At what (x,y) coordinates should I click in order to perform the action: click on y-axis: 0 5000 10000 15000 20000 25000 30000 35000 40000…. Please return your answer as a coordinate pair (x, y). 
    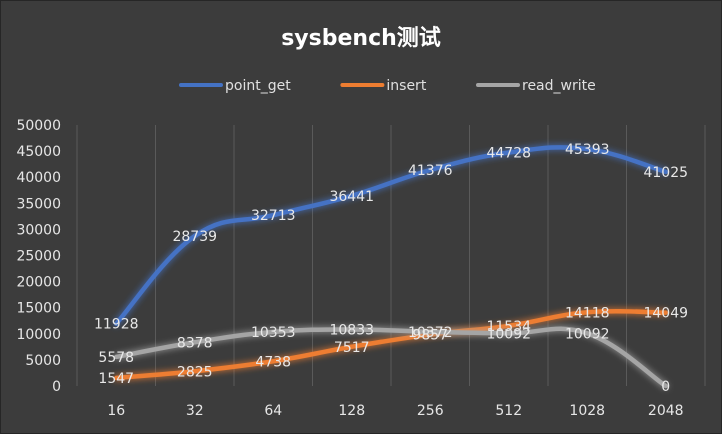
    Looking at the image, I should click on (38, 256).